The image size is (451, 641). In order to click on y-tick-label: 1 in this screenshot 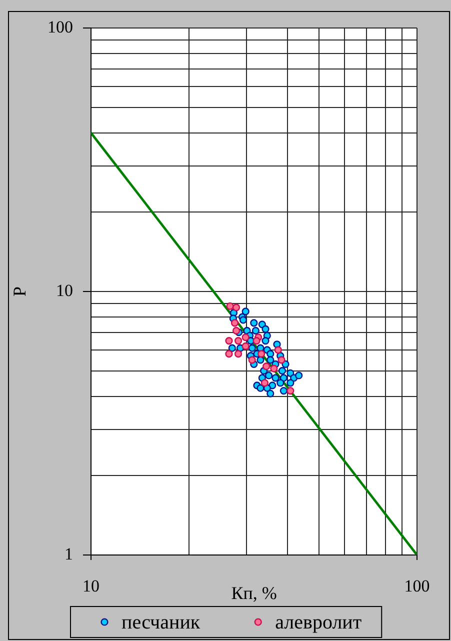, I will do `click(68, 554)`.